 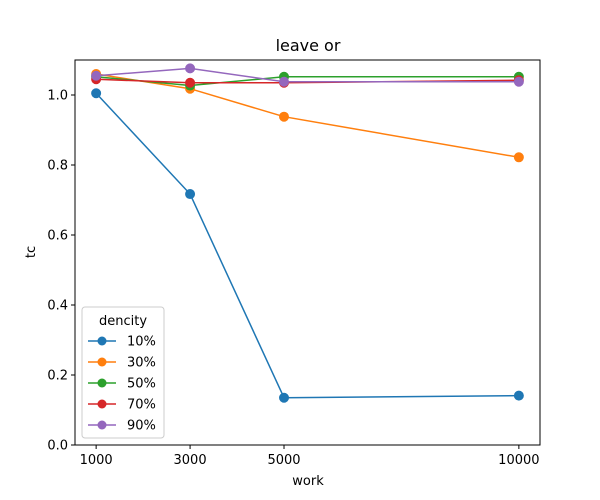 What do you see at coordinates (141, 426) in the screenshot?
I see `legend-label: 90%` at bounding box center [141, 426].